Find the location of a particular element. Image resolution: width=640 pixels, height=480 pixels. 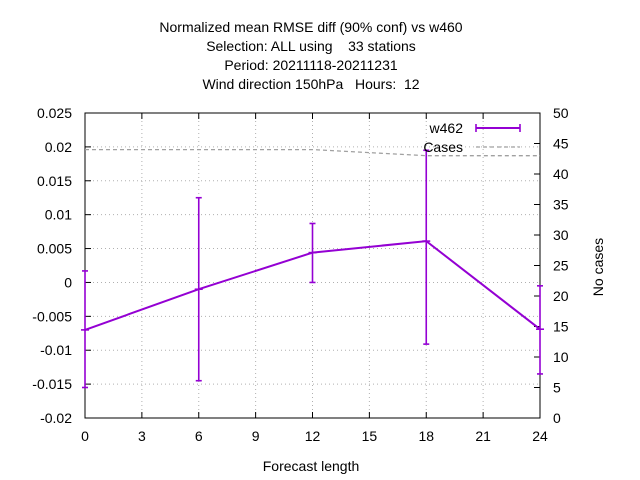

y-tick-label: 0 is located at coordinates (68, 282).